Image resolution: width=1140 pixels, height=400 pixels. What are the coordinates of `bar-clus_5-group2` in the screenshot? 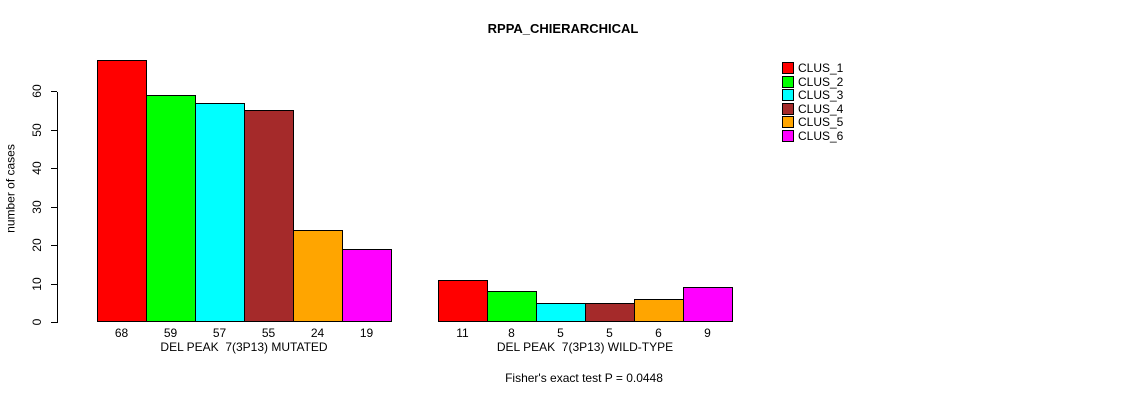 It's located at (659, 310).